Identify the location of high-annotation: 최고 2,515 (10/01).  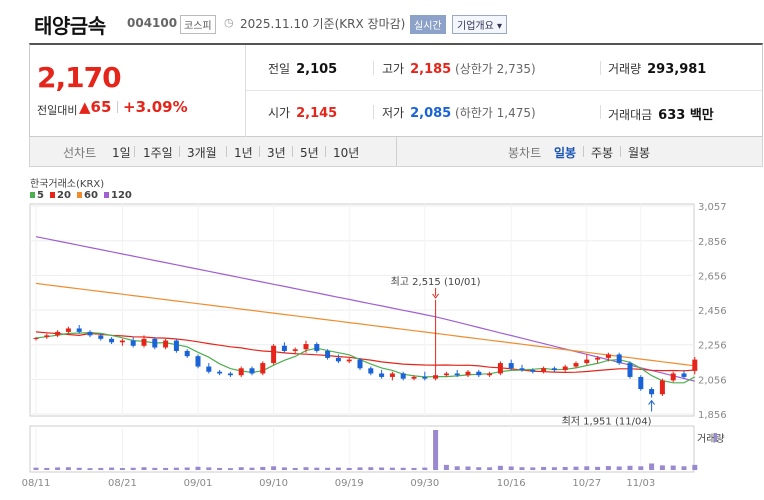
(436, 282).